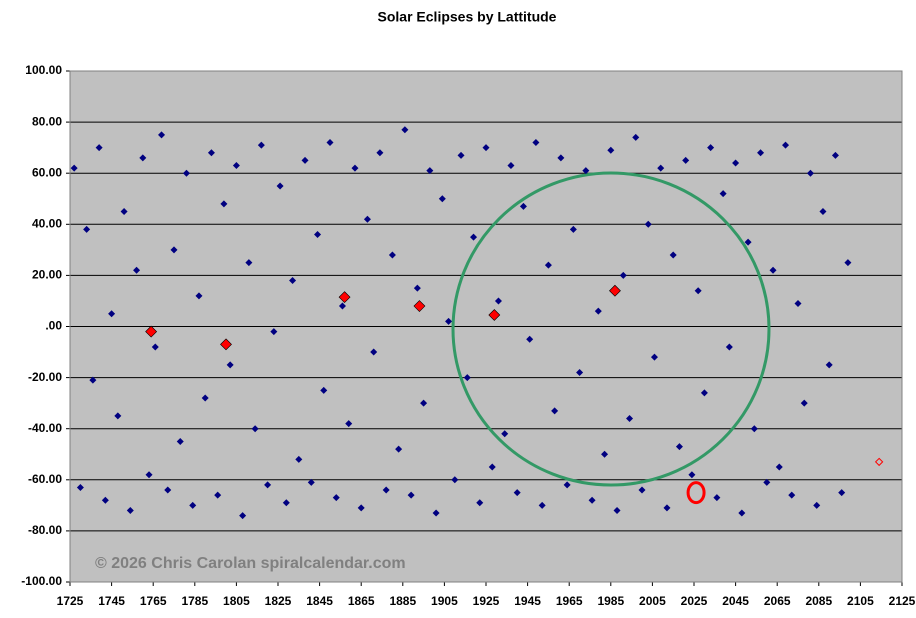 This screenshot has height=618, width=916. What do you see at coordinates (860, 601) in the screenshot?
I see `x-tick-label: 2105` at bounding box center [860, 601].